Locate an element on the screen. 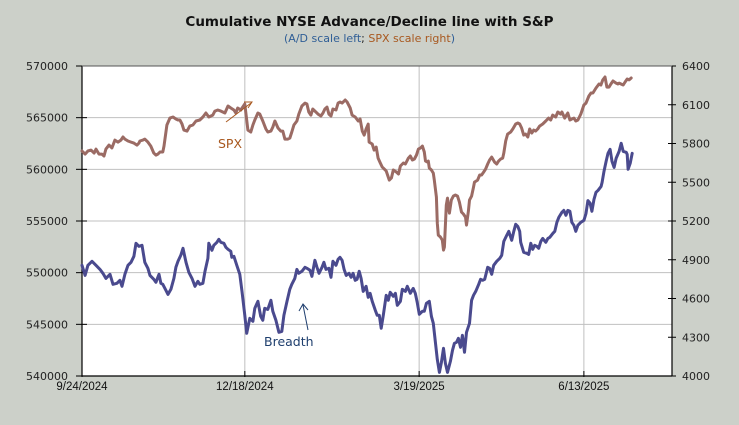 This screenshot has width=739, height=425. left-tick-label: 545000 is located at coordinates (47, 324).